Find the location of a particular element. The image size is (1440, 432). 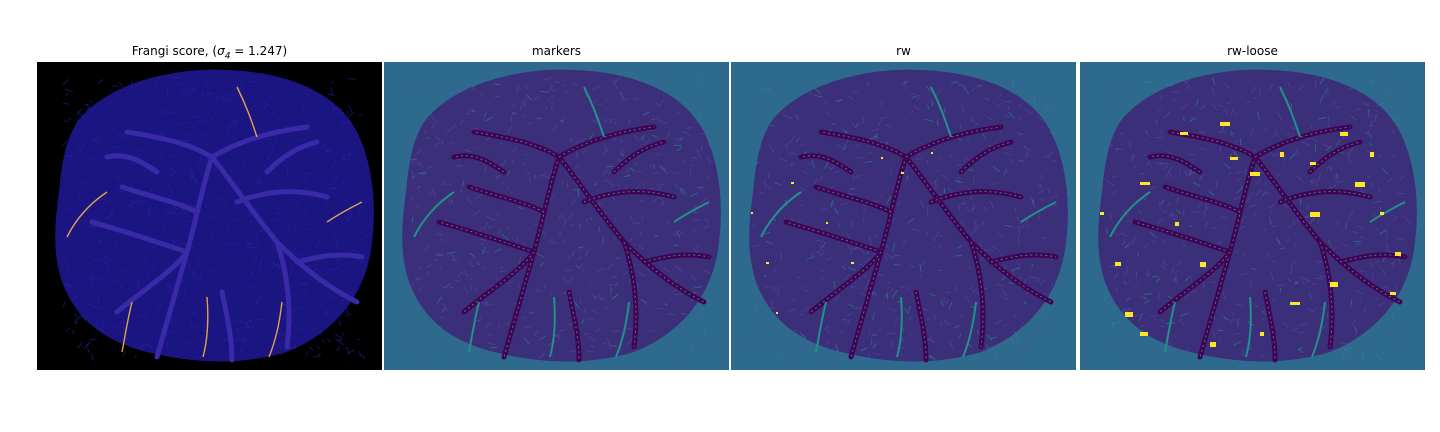

frangi-title-symbol: σ is located at coordinates (221, 51).